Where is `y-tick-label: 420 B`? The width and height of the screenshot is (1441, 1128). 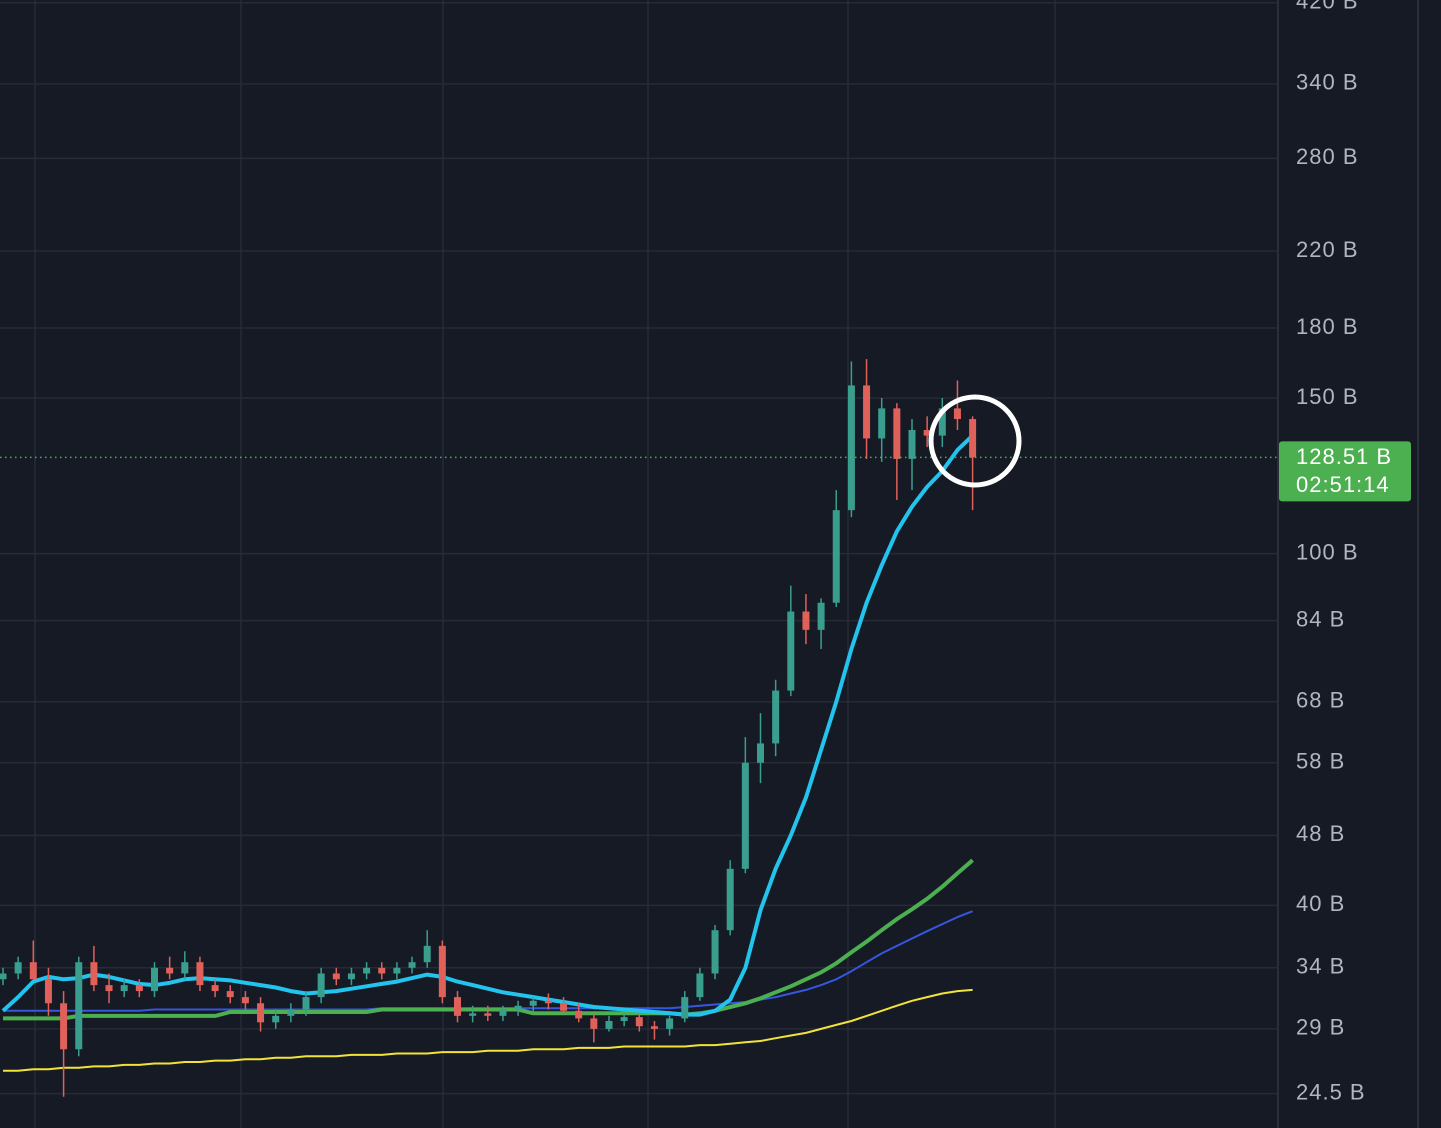
y-tick-label: 420 B is located at coordinates (1327, 7).